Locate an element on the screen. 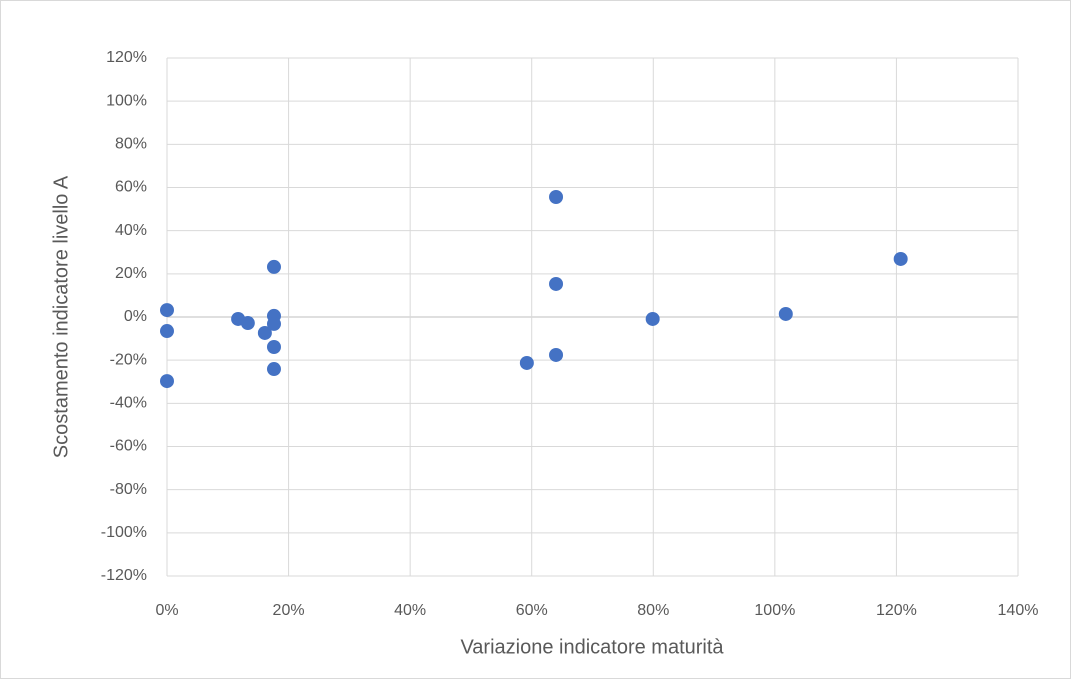 Image resolution: width=1071 pixels, height=679 pixels. x-tick-label: 0% is located at coordinates (166, 610).